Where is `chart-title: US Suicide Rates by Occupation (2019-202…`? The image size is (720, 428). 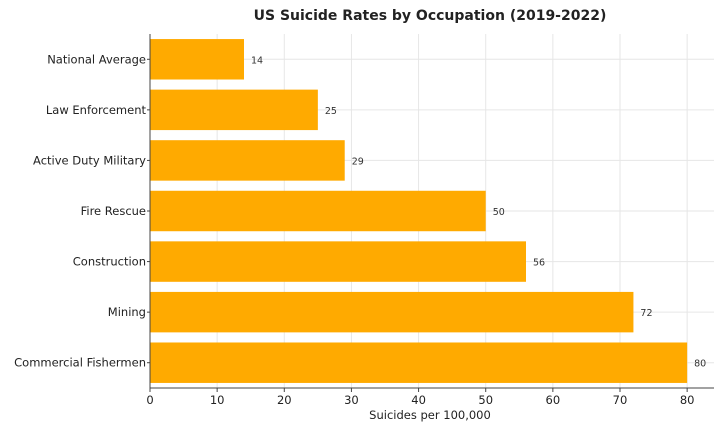
chart-title: US Suicide Rates by Occupation (2019-202… is located at coordinates (430, 16).